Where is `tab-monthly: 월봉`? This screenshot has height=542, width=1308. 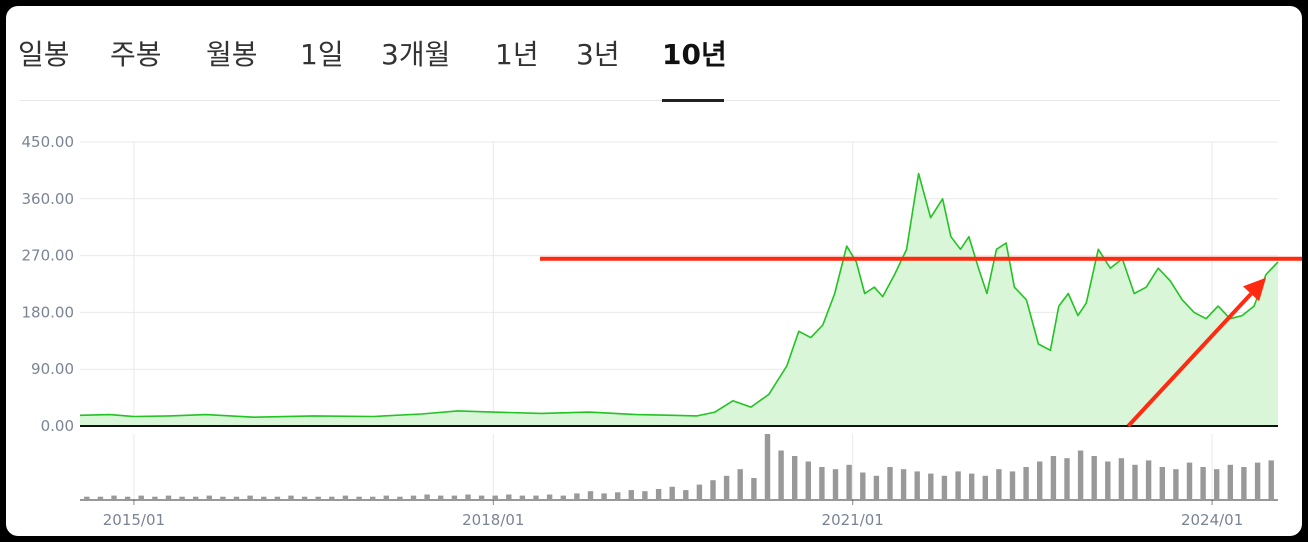
tab-monthly: 월봉 is located at coordinates (232, 54).